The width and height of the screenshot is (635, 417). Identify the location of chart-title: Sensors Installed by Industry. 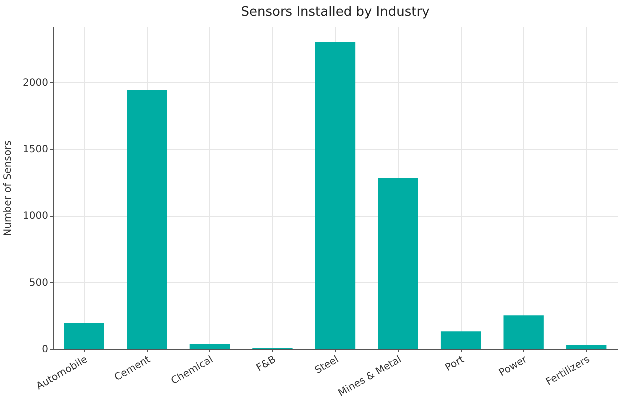
(335, 12).